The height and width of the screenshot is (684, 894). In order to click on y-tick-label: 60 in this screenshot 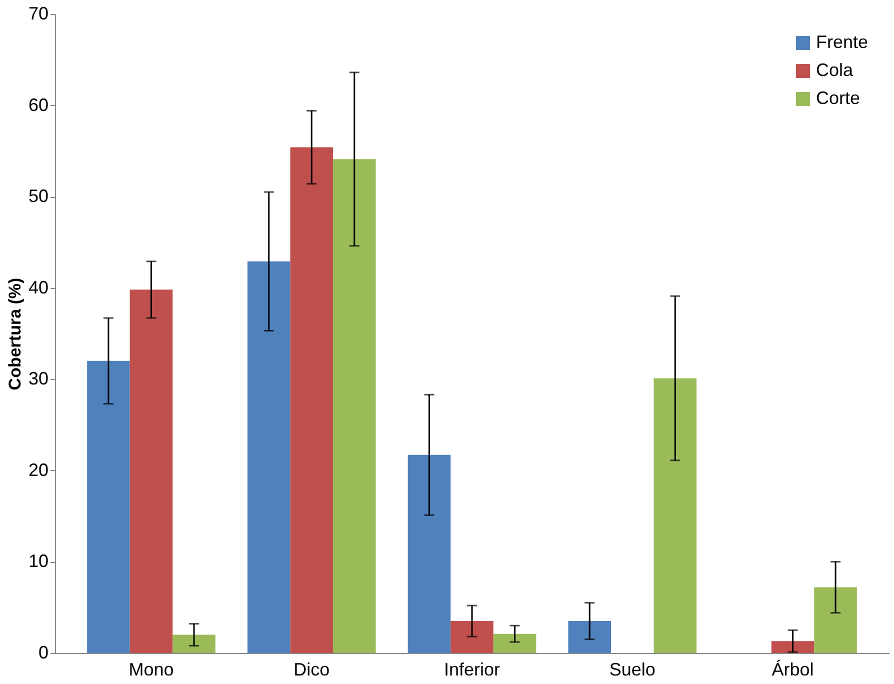, I will do `click(38, 104)`.